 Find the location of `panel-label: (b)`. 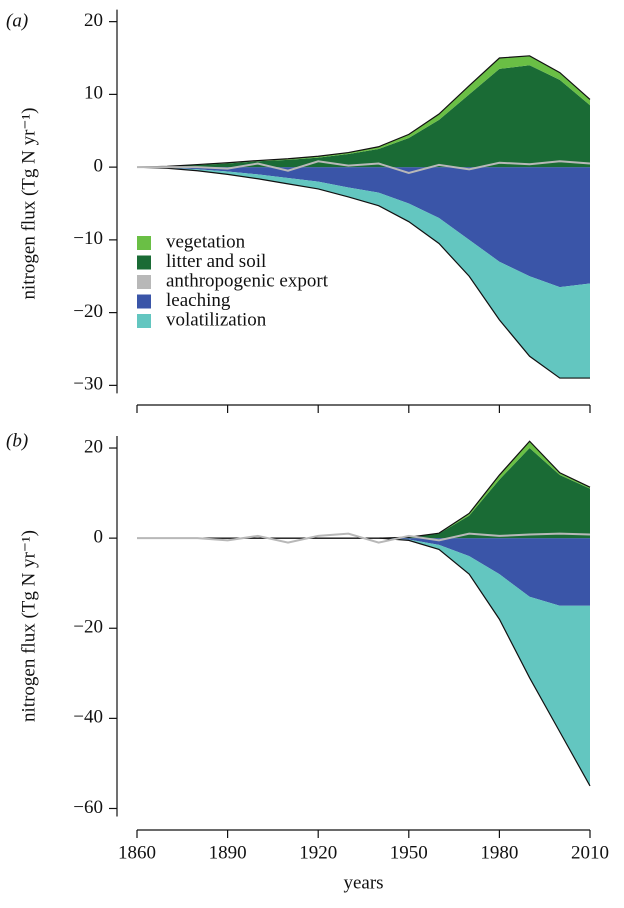

panel-label: (b) is located at coordinates (17, 440).